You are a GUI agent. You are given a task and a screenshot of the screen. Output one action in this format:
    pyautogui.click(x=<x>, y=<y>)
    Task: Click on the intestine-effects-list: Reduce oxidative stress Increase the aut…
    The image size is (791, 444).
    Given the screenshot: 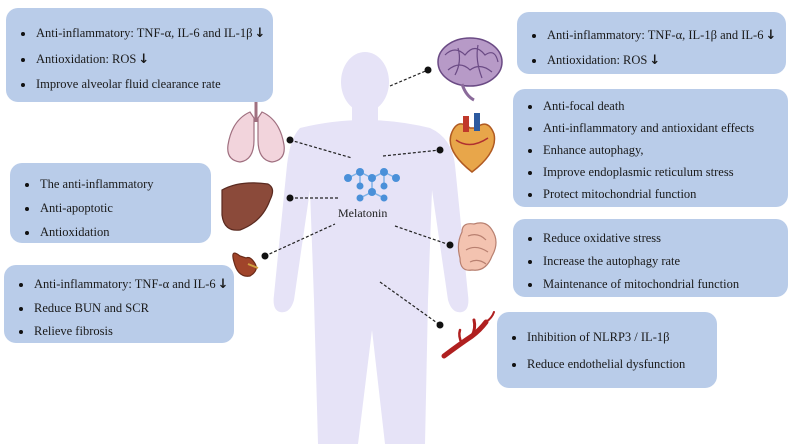 What is the action you would take?
    pyautogui.click(x=650, y=261)
    